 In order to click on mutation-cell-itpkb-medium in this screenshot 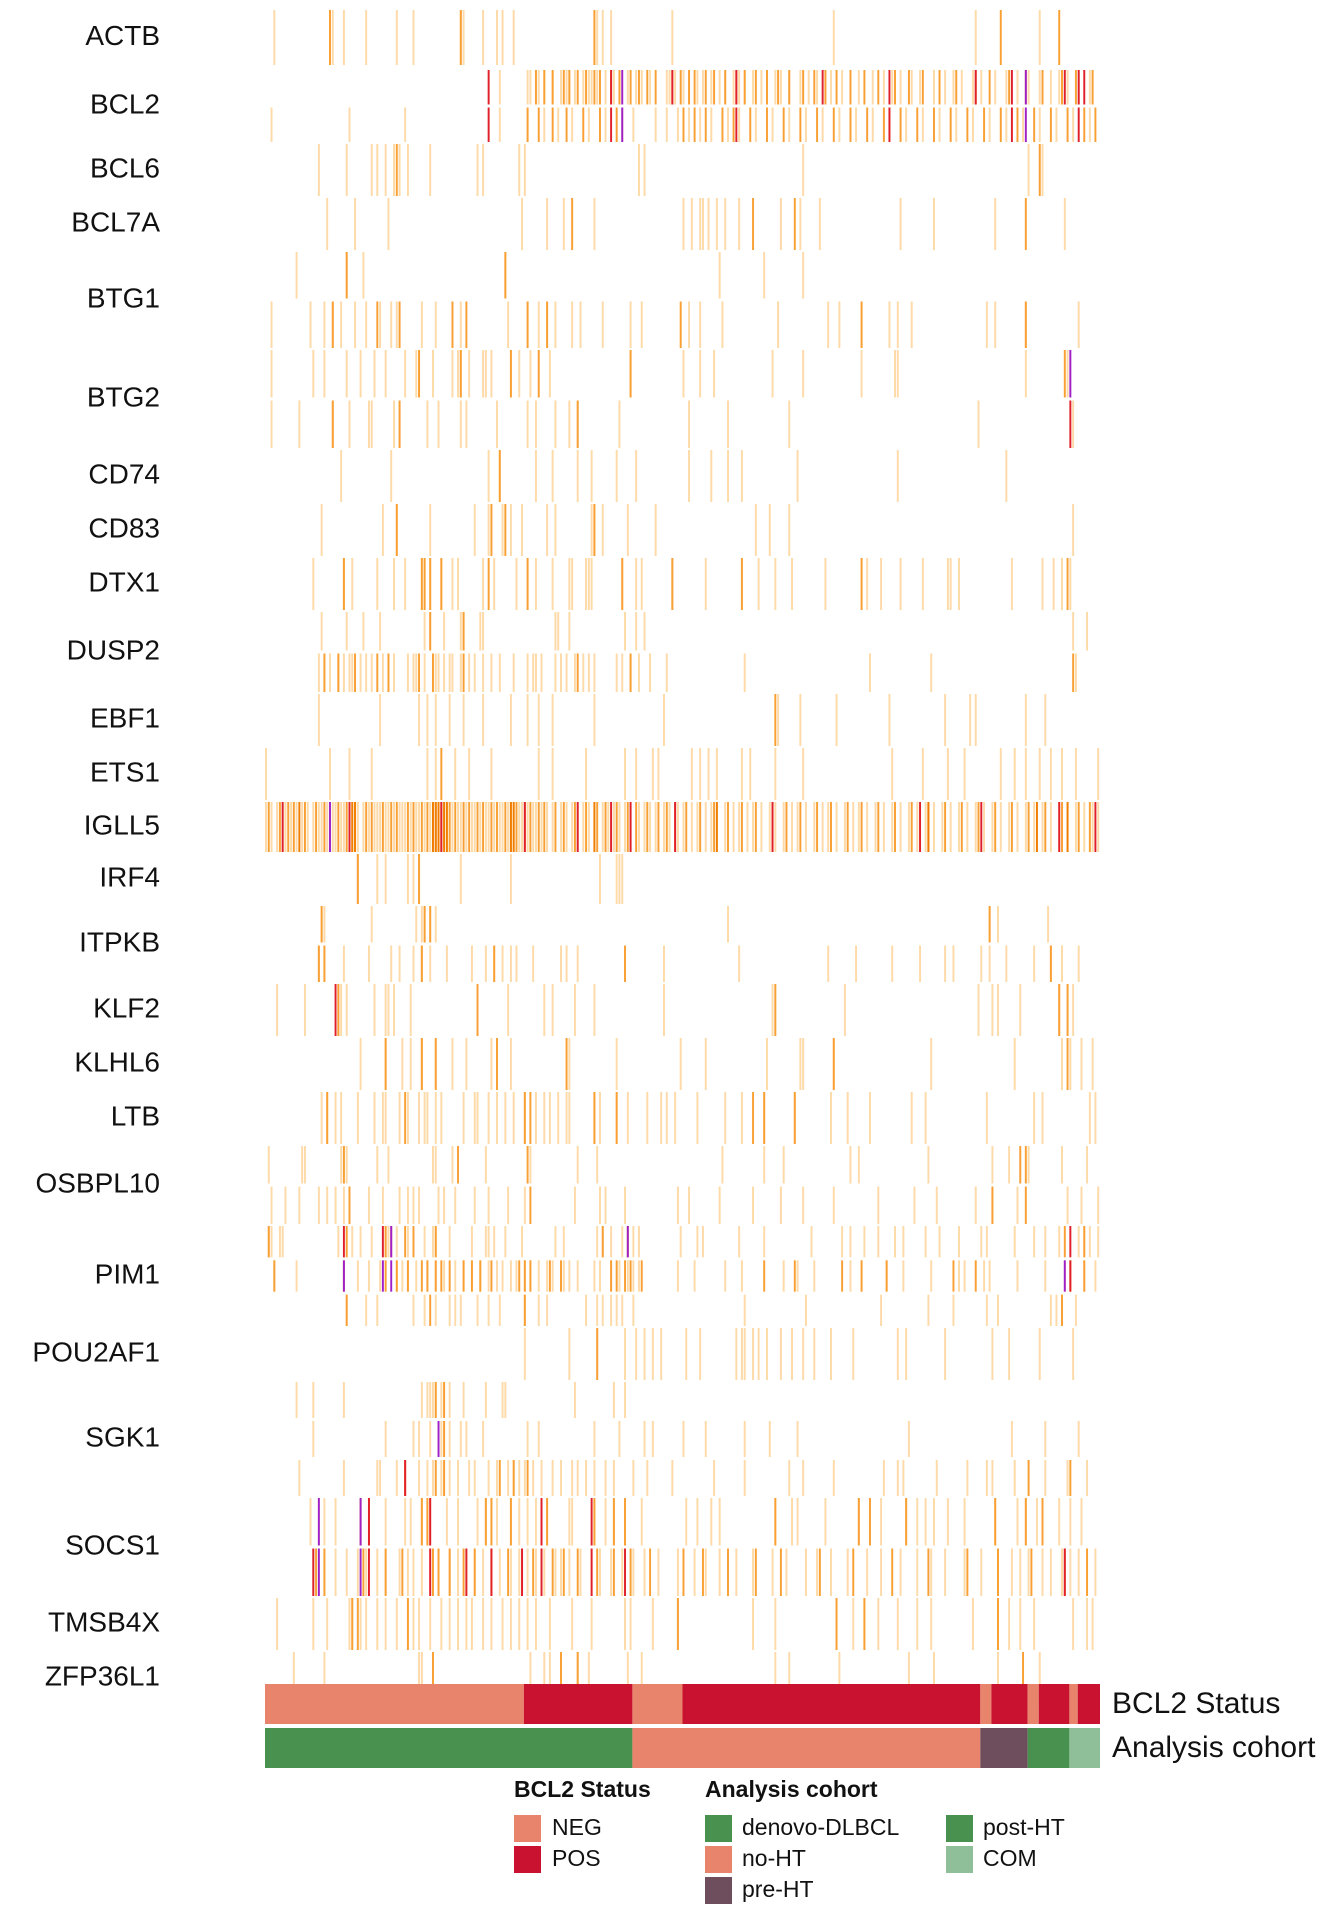, I will do `click(430, 924)`.